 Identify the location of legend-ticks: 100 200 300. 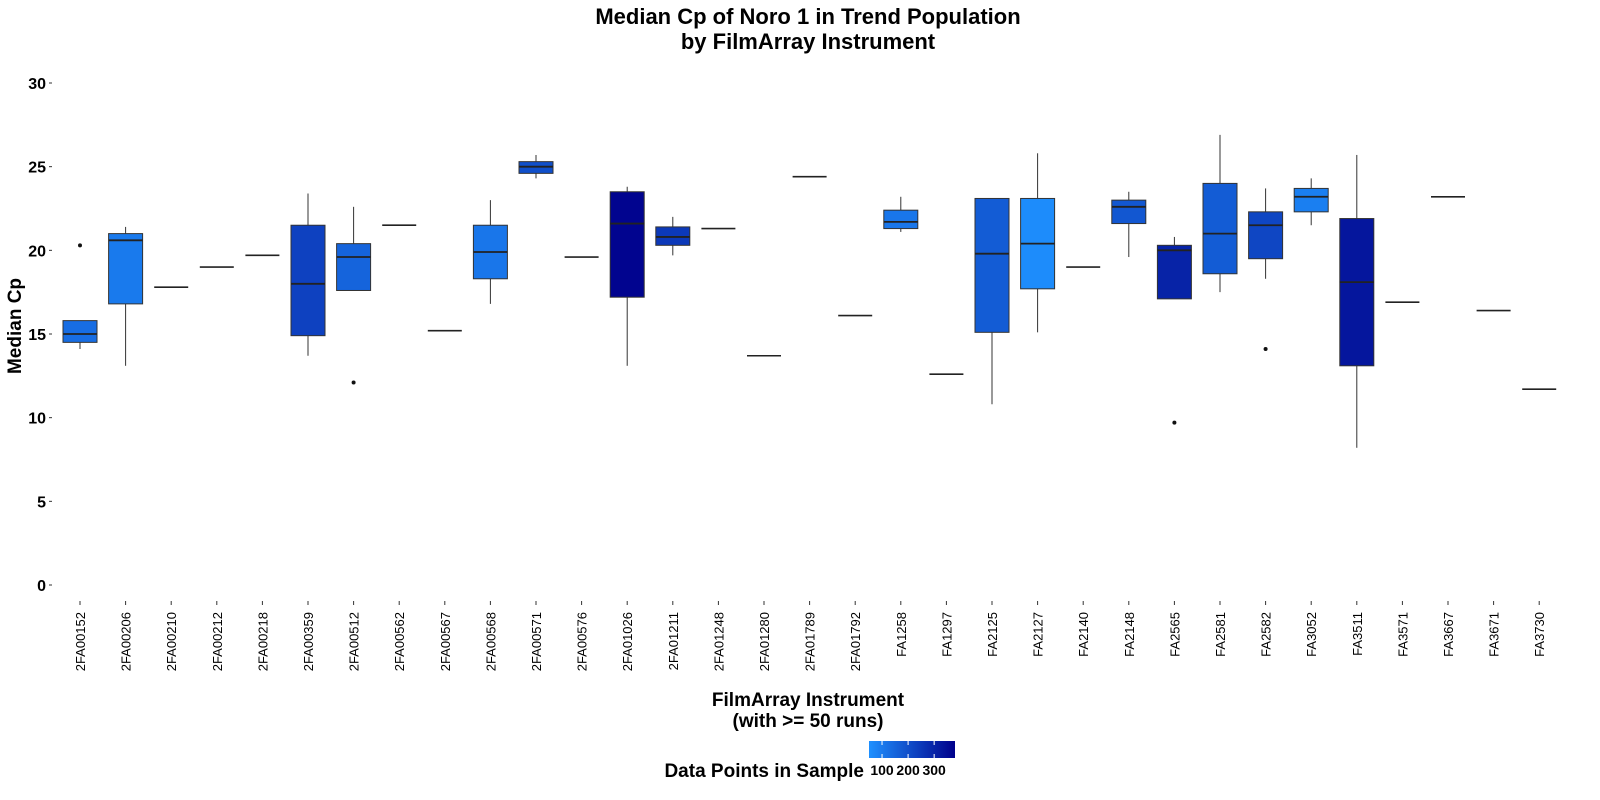
(908, 759).